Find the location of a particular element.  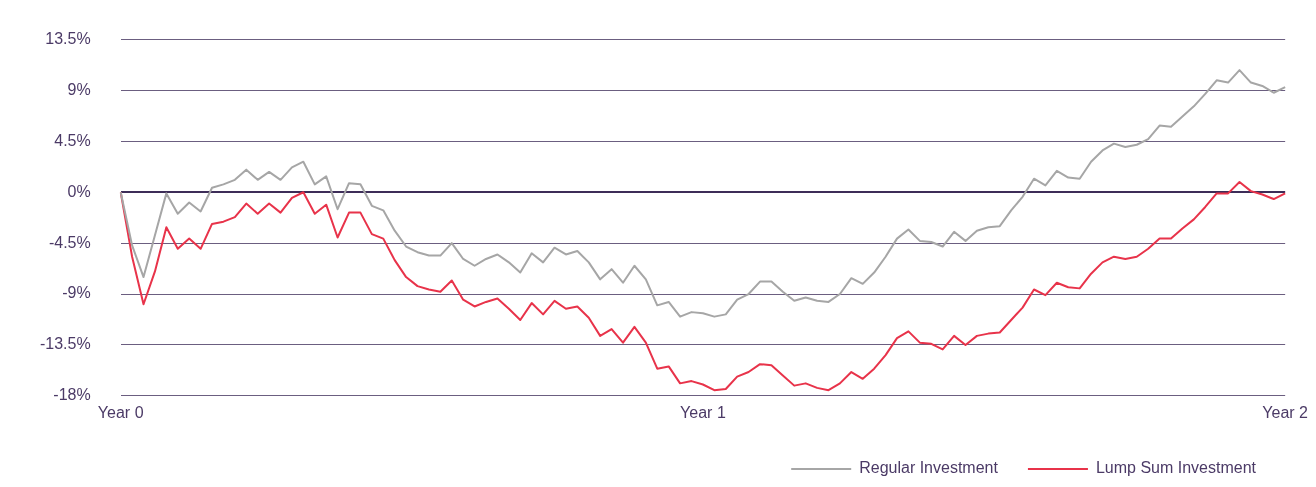

y-tick-label: 4.5% is located at coordinates (72, 140).